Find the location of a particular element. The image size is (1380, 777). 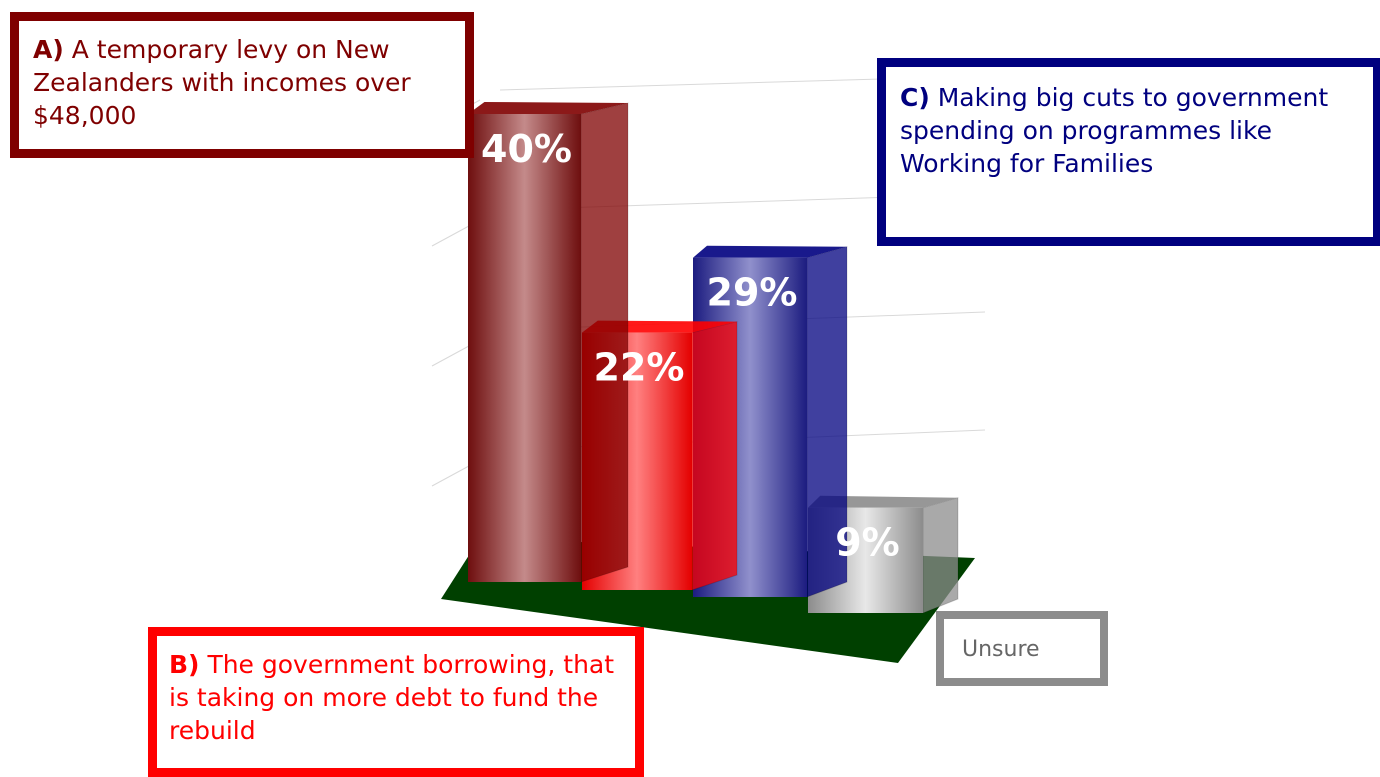

data-label-1: 40% is located at coordinates (526, 149).